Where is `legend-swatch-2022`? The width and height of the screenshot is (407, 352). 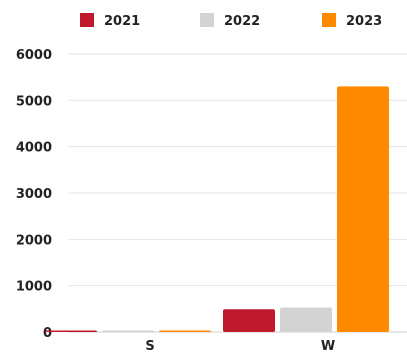
legend-swatch-2022 is located at coordinates (207, 20).